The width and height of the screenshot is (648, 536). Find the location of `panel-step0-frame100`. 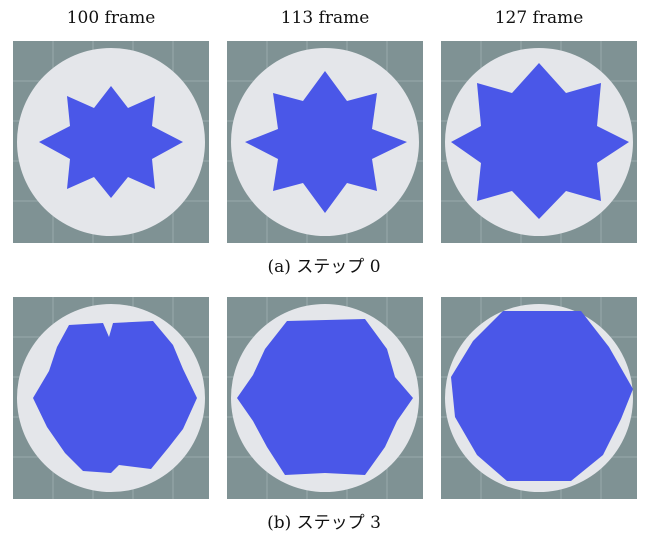

panel-step0-frame100 is located at coordinates (111, 142).